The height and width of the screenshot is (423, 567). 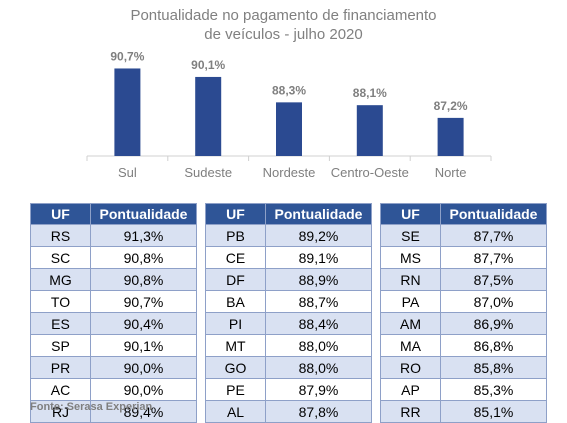 I want to click on category-label: Nordeste, so click(x=289, y=172).